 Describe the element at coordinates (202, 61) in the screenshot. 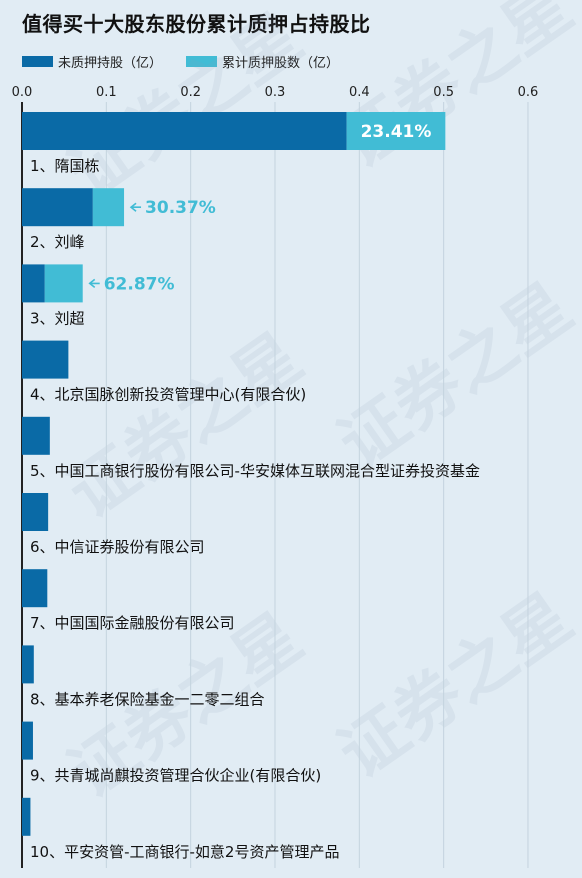

I see `legend-swatch-pledged` at that location.